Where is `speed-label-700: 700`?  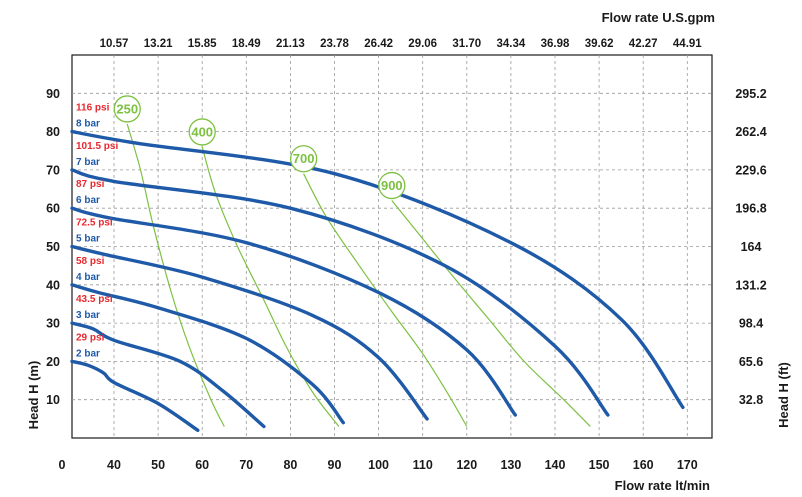 speed-label-700: 700 is located at coordinates (304, 158).